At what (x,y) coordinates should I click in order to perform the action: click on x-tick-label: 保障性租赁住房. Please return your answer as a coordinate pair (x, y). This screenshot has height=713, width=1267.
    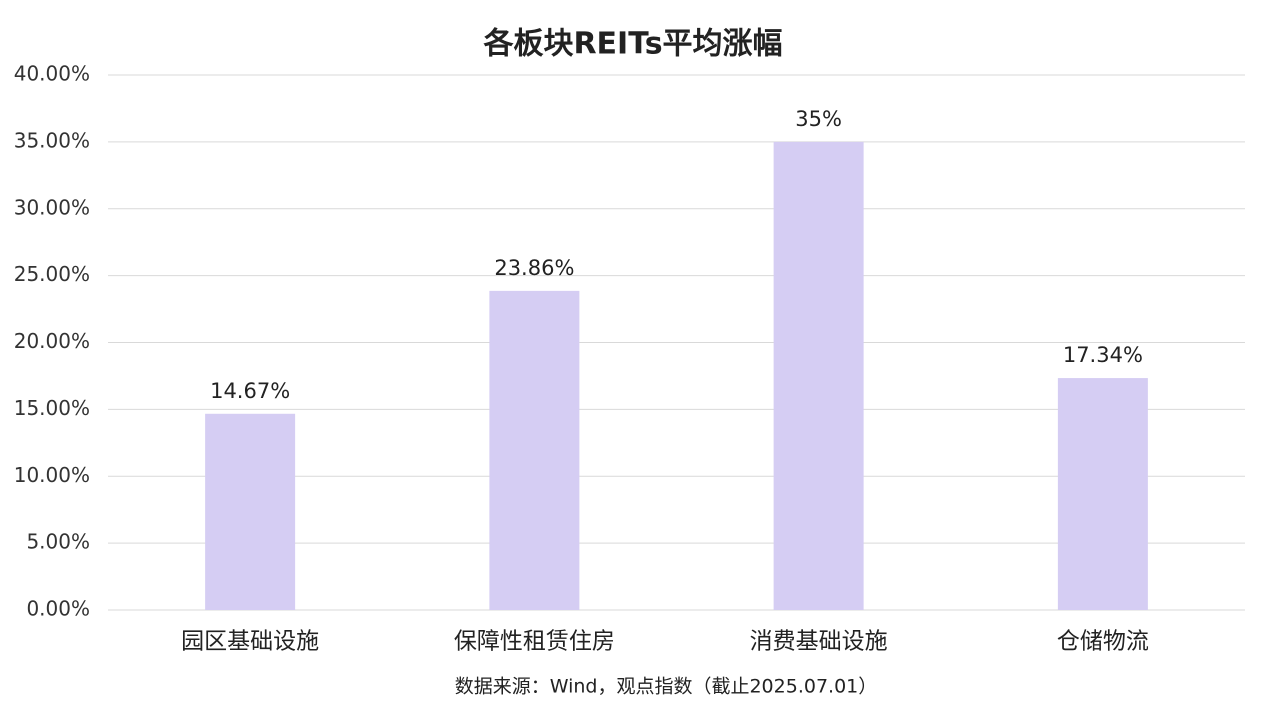
    Looking at the image, I should click on (534, 642).